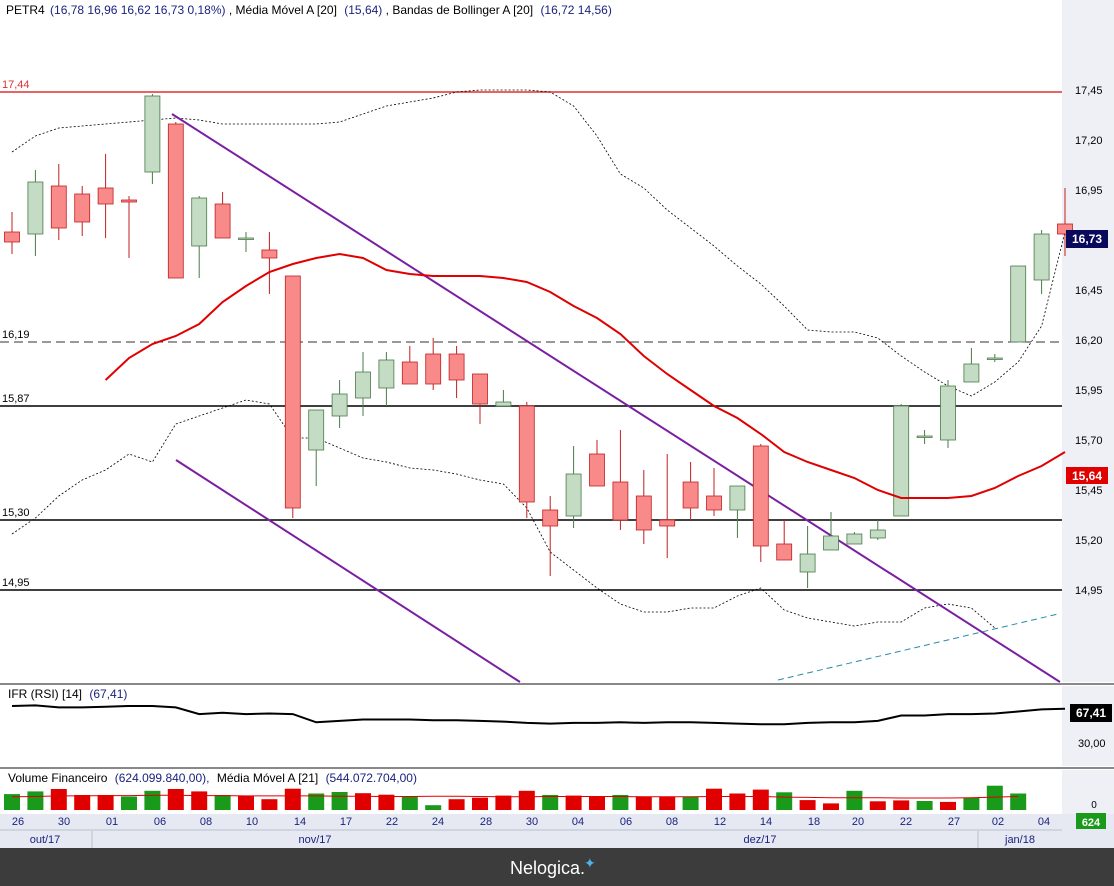 Image resolution: width=1114 pixels, height=886 pixels. I want to click on rsi-level-label: 30,00, so click(1092, 744).